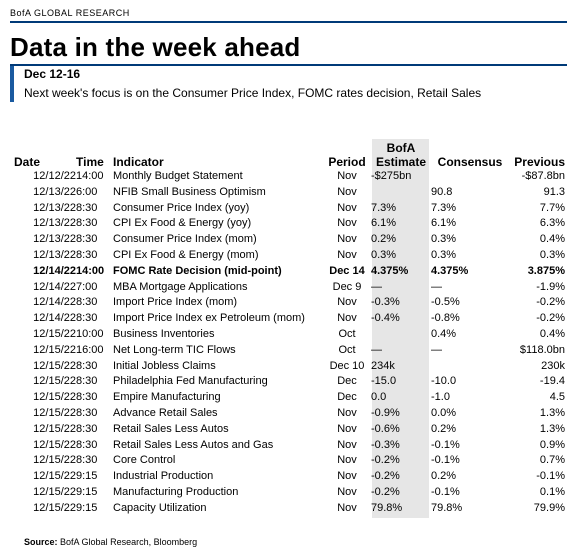 This screenshot has width=577, height=557. Describe the element at coordinates (182, 223) in the screenshot. I see `cell-indicator: CPI Ex Food & Energy (yoy)` at that location.